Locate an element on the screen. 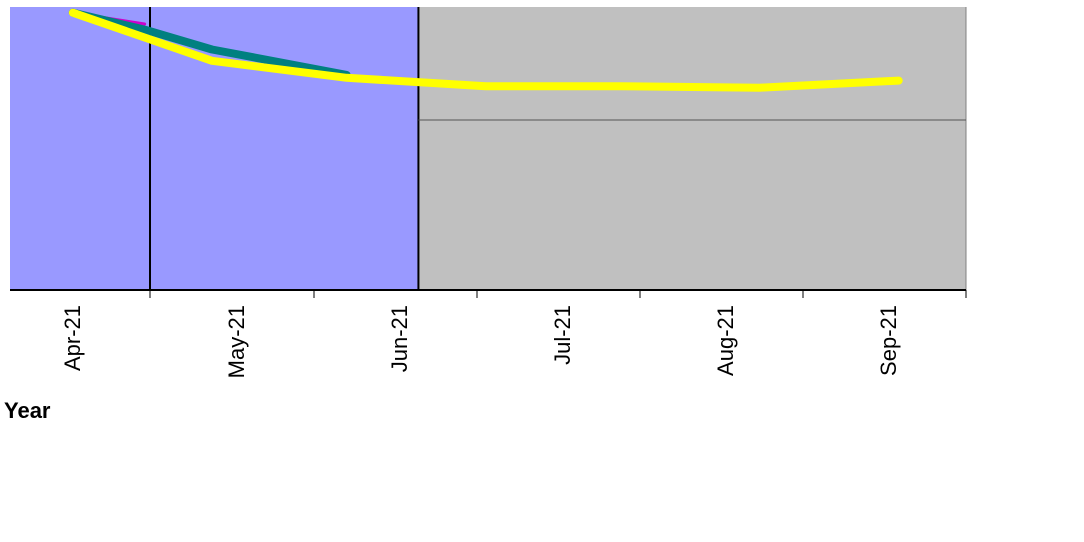 Image resolution: width=1084 pixels, height=542 pixels. x-tick-label: Aug-21 is located at coordinates (725, 340).